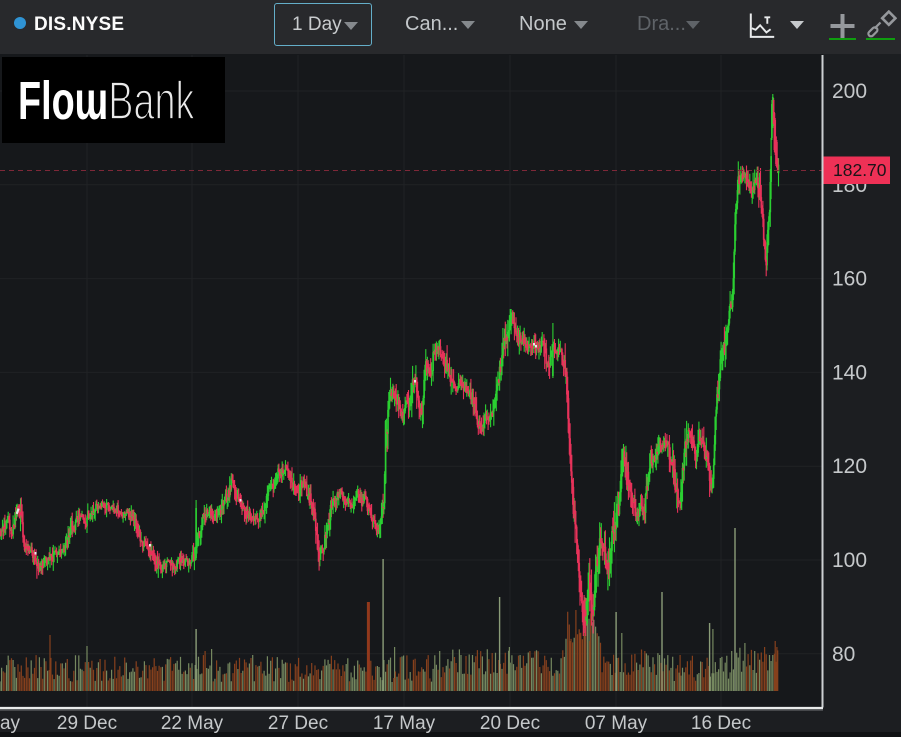  What do you see at coordinates (849, 91) in the screenshot?
I see `svg-text: 200` at bounding box center [849, 91].